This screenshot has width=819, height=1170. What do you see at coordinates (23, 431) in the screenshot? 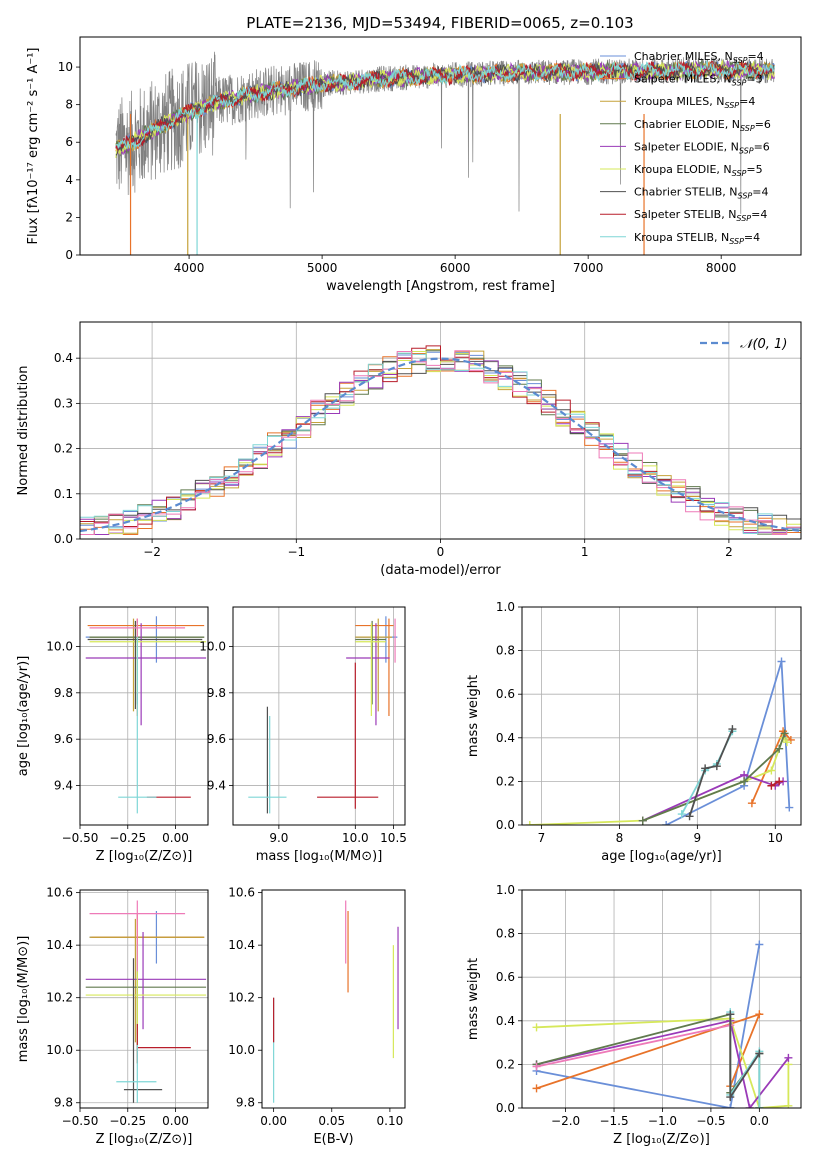
I see `y-axis-label: Normed distribution` at bounding box center [23, 431].